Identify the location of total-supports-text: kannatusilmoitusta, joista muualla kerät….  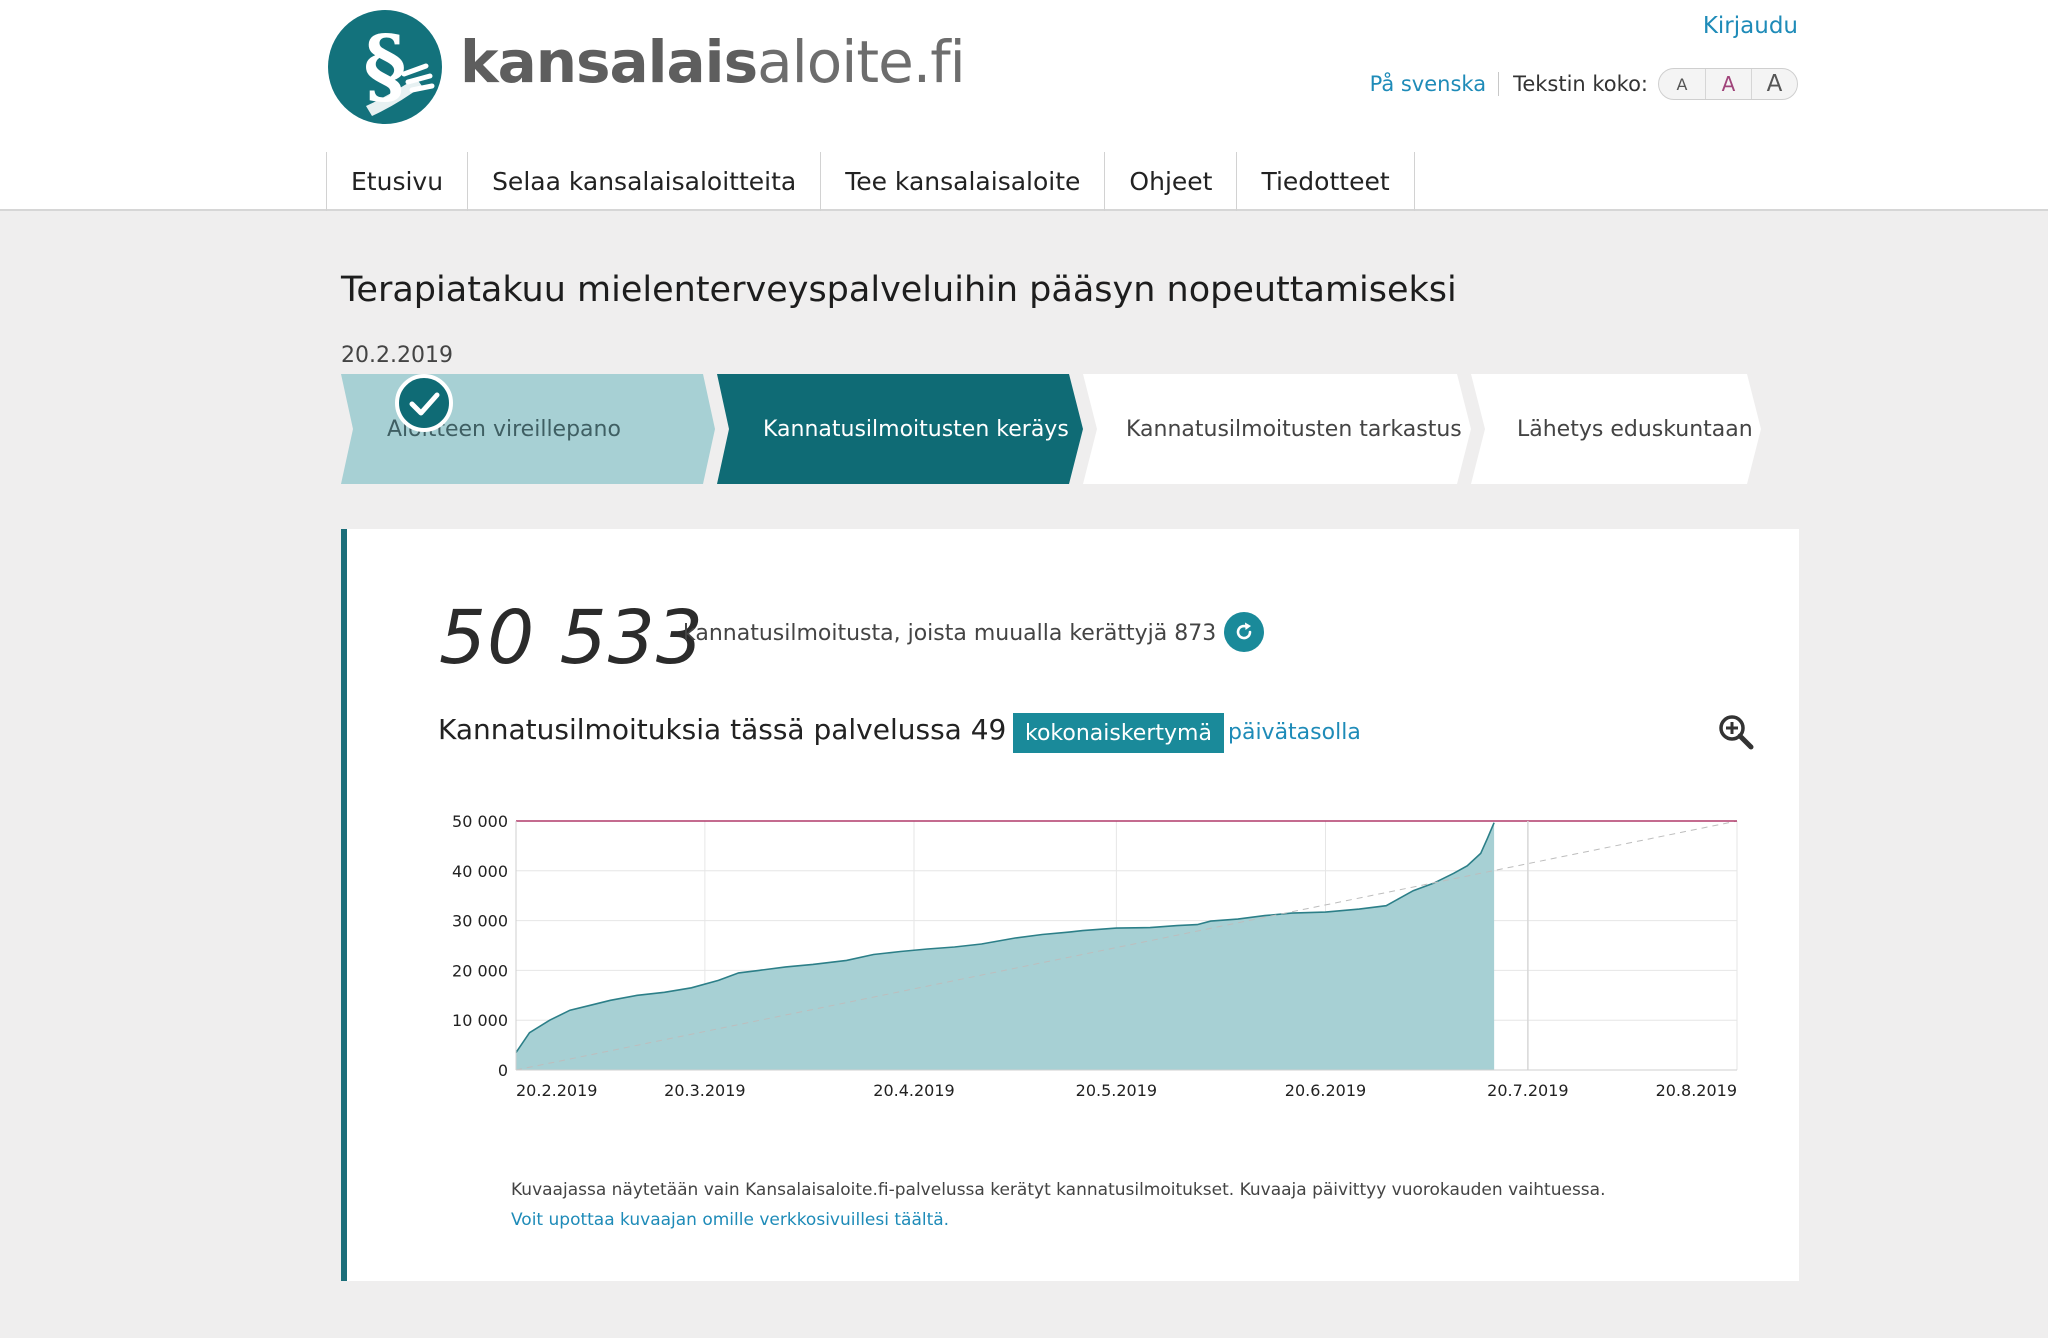
(950, 633).